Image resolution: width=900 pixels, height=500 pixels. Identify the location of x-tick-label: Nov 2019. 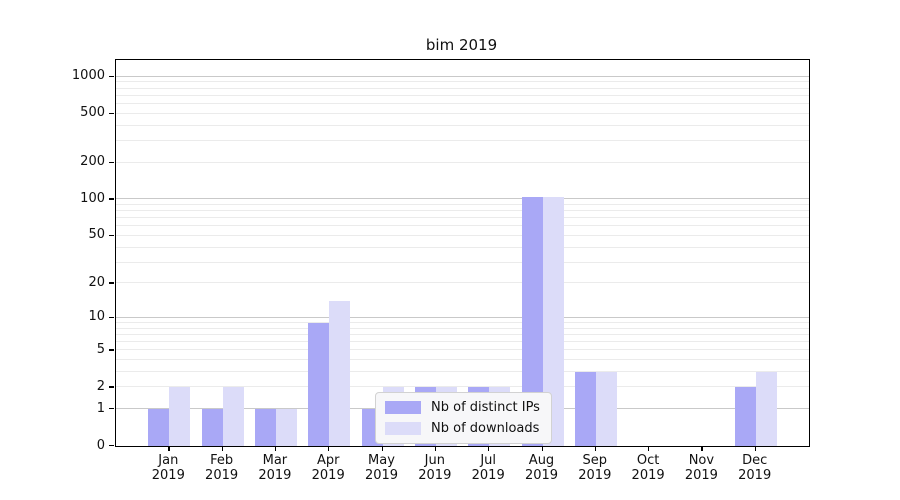
(701, 468).